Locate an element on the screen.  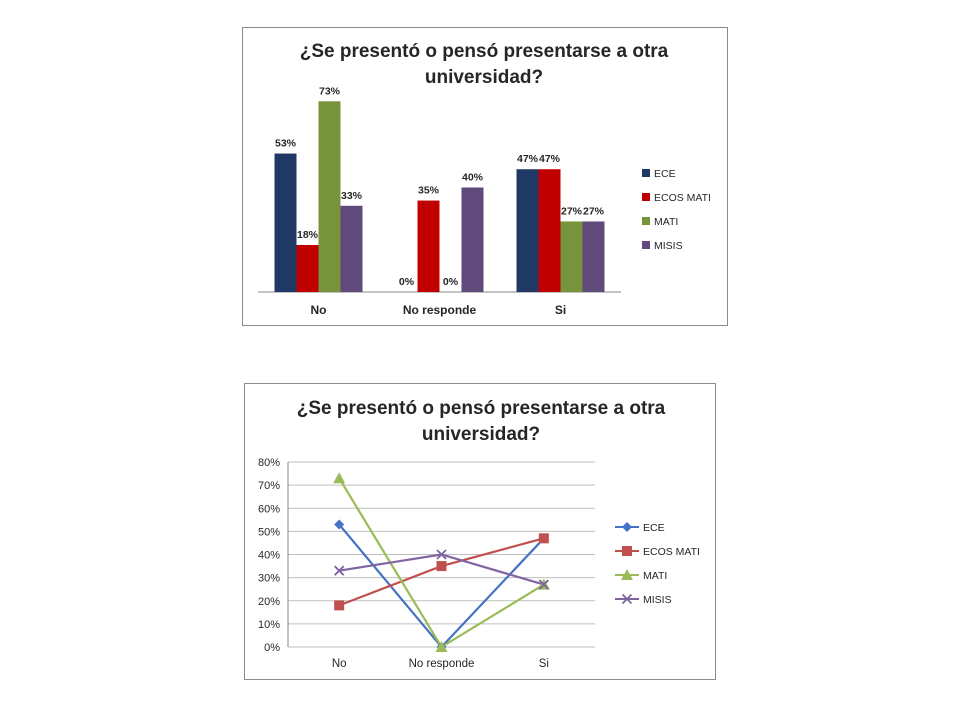
line-legend-label-ece: ECE is located at coordinates (654, 528).